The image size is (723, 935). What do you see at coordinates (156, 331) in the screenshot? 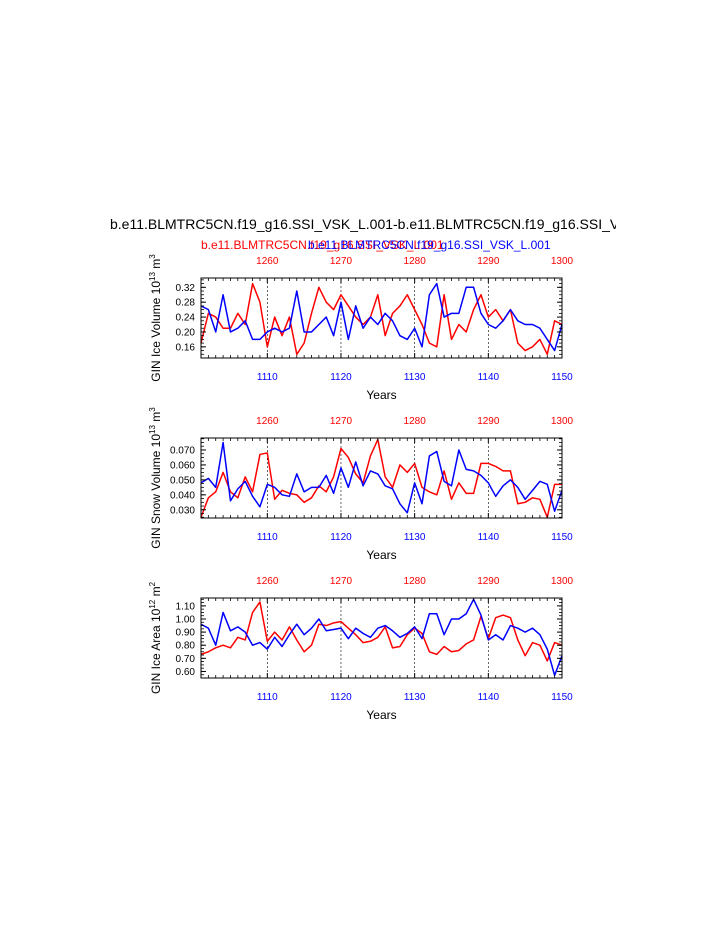
I see `y-axis-title-ylabel: GIN Ice Volume 10` at bounding box center [156, 331].